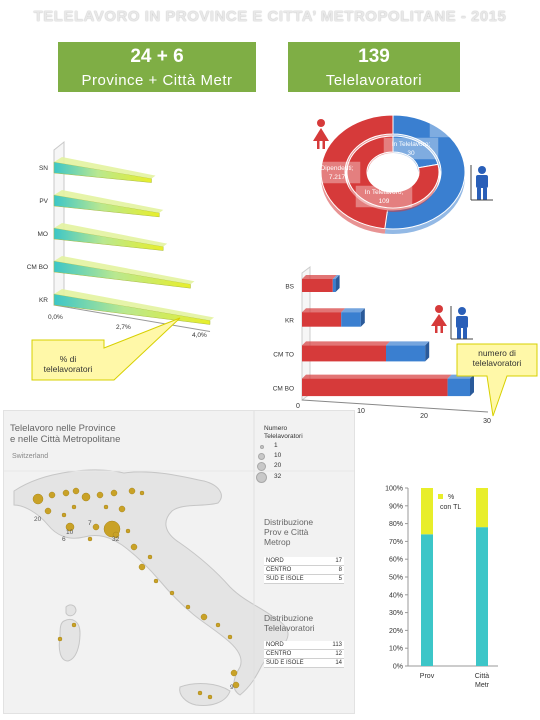  What do you see at coordinates (396, 578) in the screenshot?
I see `chart4-tick-label: 50%` at bounding box center [396, 578].